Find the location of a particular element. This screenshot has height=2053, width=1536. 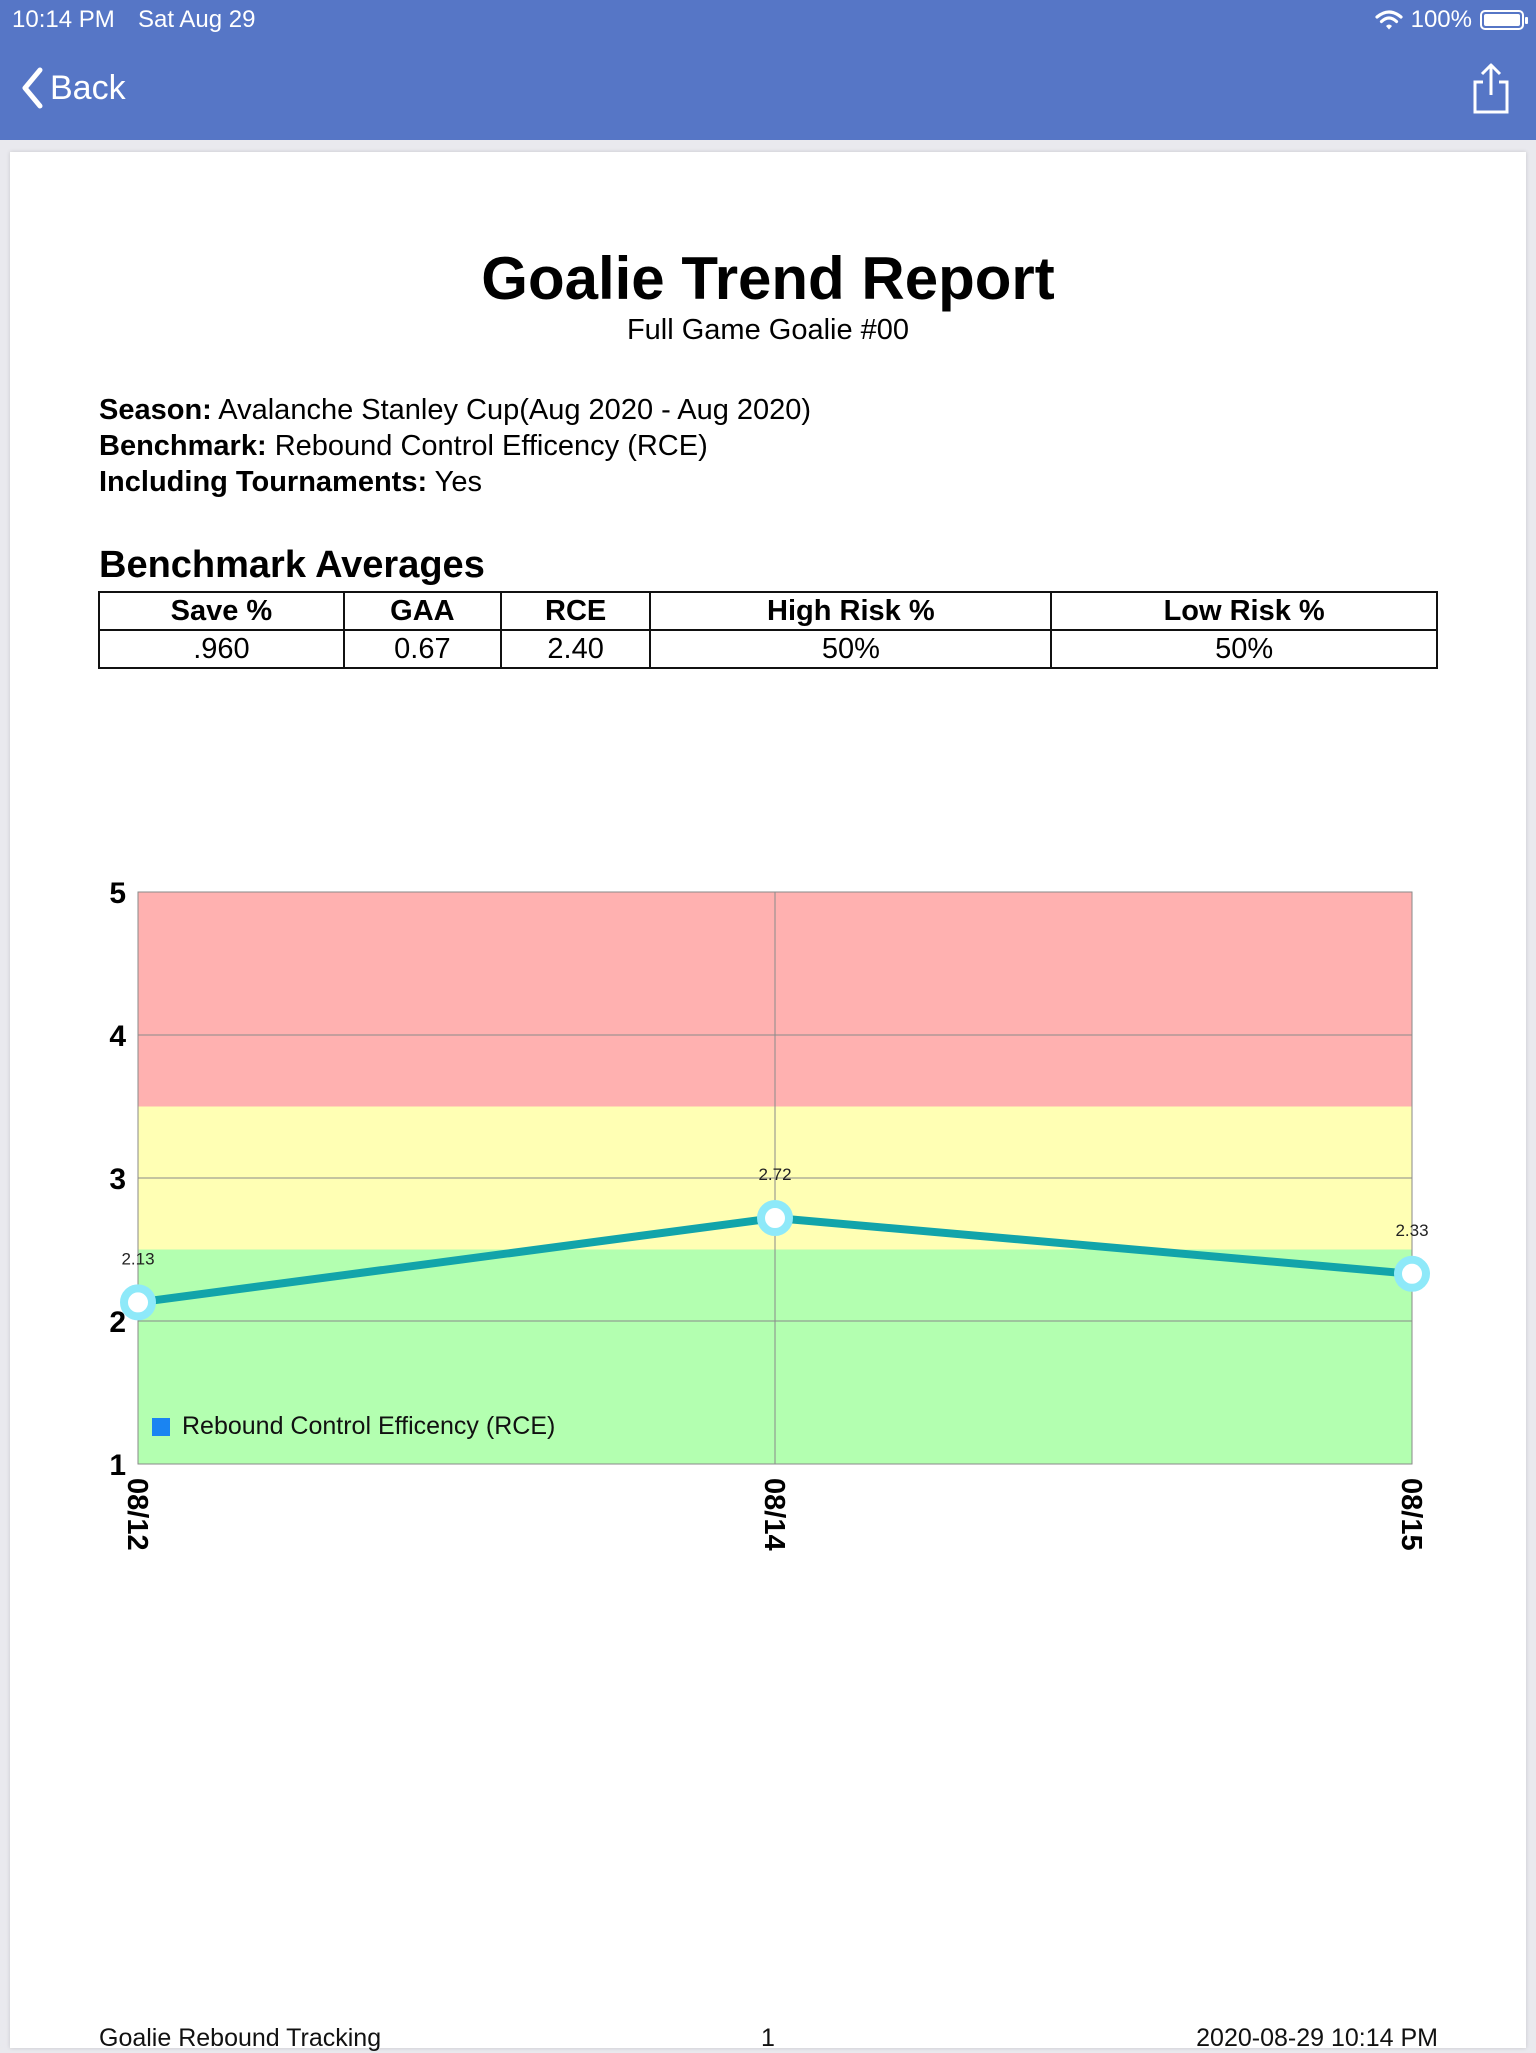

header-save-pct: Save % is located at coordinates (221, 611).